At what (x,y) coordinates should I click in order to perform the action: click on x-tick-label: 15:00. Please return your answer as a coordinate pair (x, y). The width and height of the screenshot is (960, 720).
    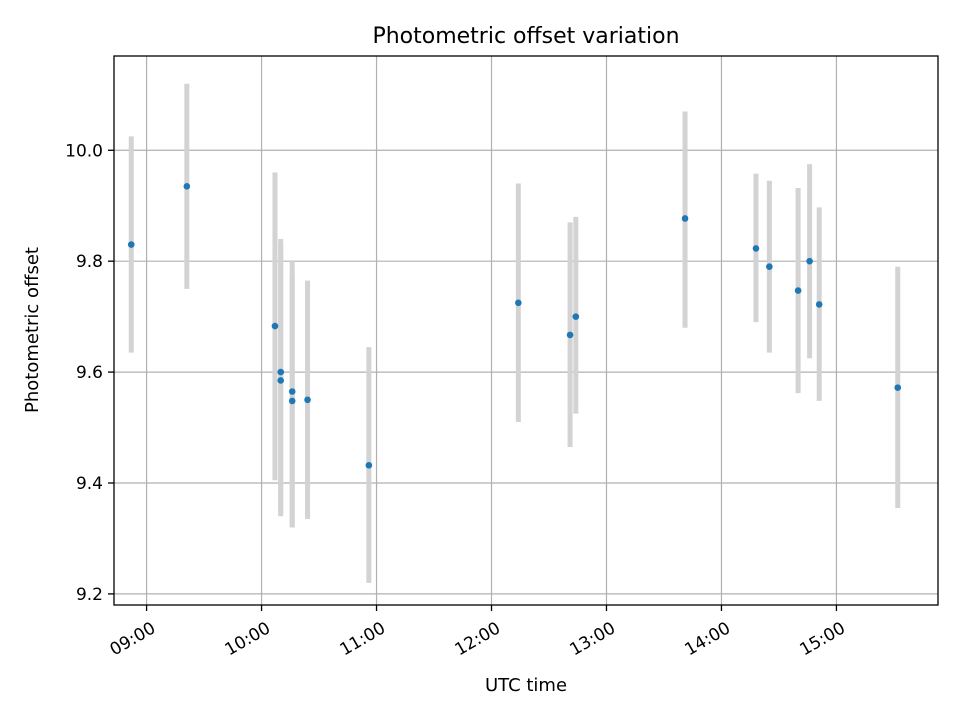
    Looking at the image, I should click on (823, 639).